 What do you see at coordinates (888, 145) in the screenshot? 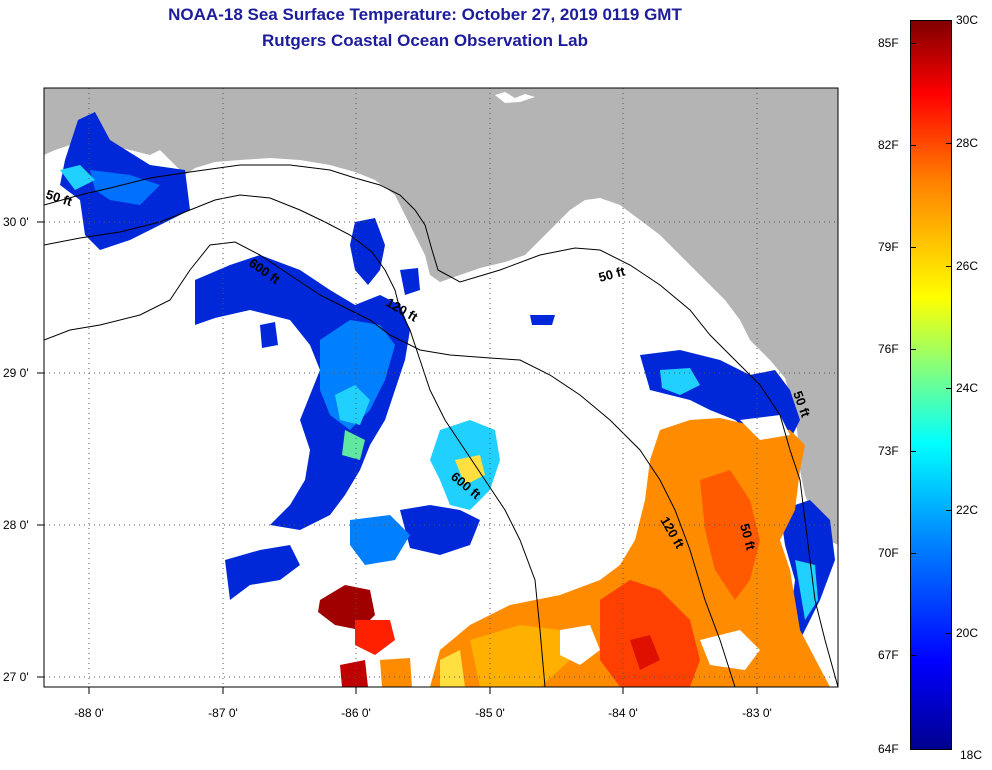
I see `colorbar-f-label: 82F` at bounding box center [888, 145].